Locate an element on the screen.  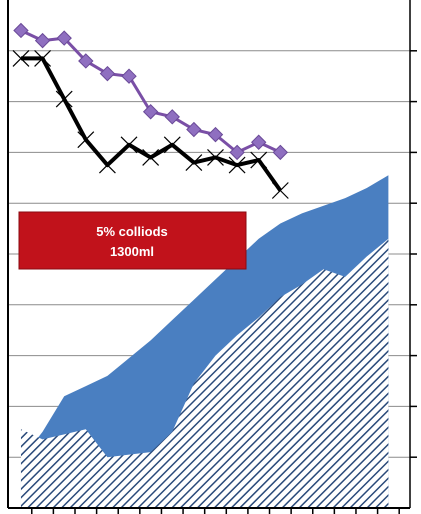
annotation-line-2: 1300ml is located at coordinates (132, 251).